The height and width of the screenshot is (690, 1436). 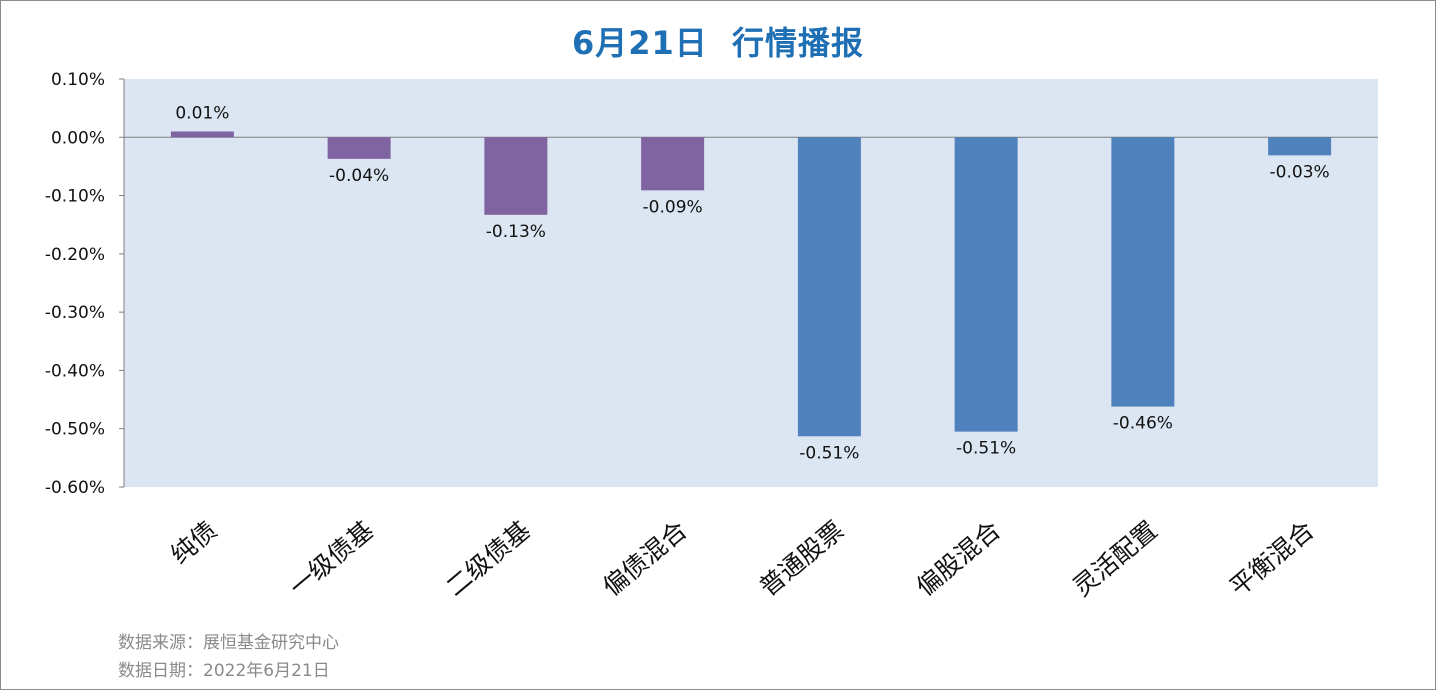 What do you see at coordinates (75, 488) in the screenshot?
I see `y-tick-label: -0.60%` at bounding box center [75, 488].